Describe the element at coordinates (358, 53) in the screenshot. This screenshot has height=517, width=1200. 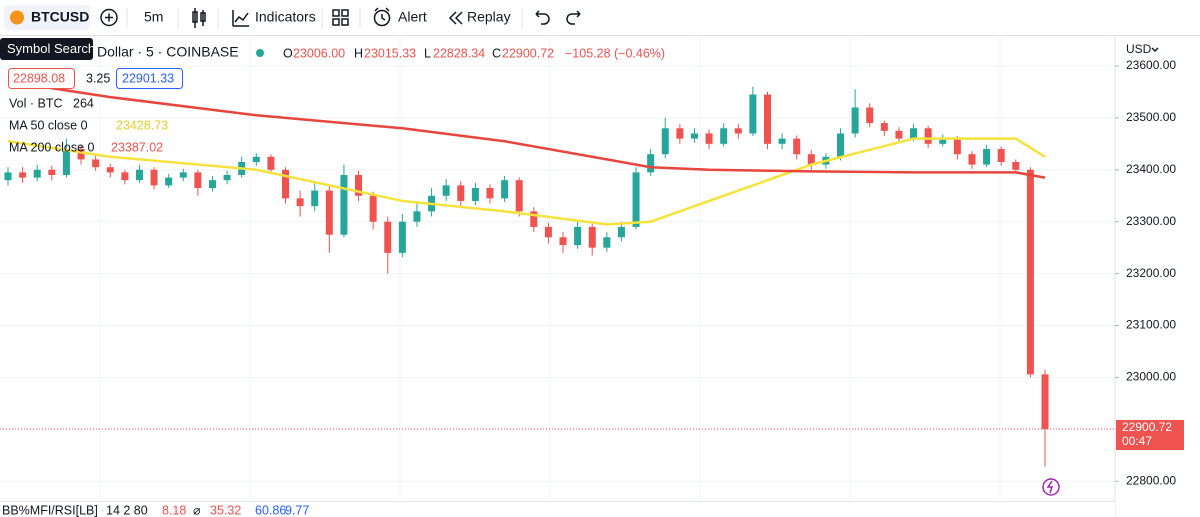
I see `h-label: H` at that location.